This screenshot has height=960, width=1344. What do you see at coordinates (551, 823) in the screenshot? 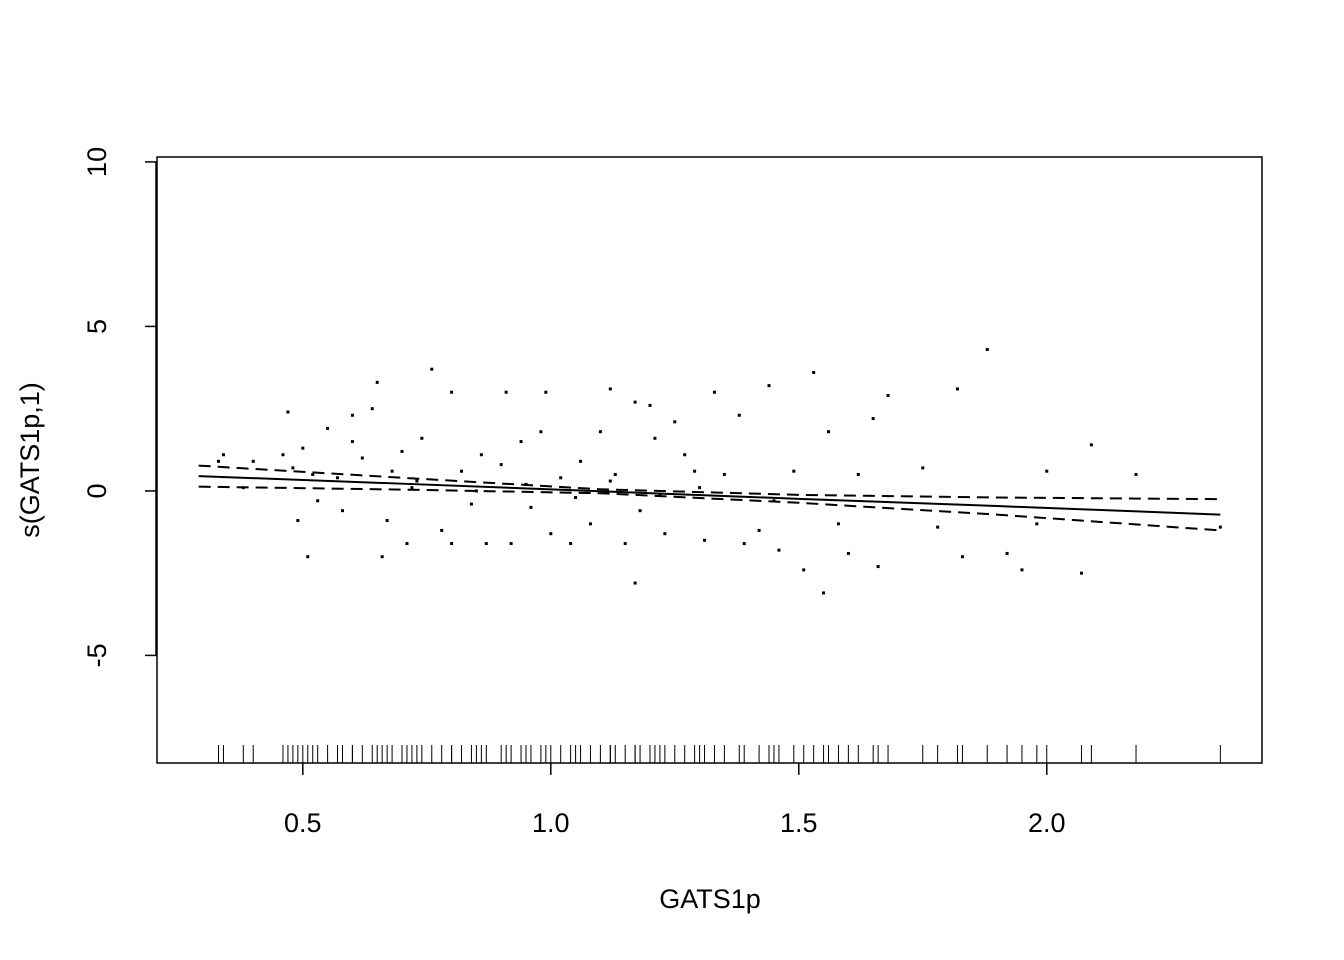
I see `x-tick-label: 1.0` at bounding box center [551, 823].